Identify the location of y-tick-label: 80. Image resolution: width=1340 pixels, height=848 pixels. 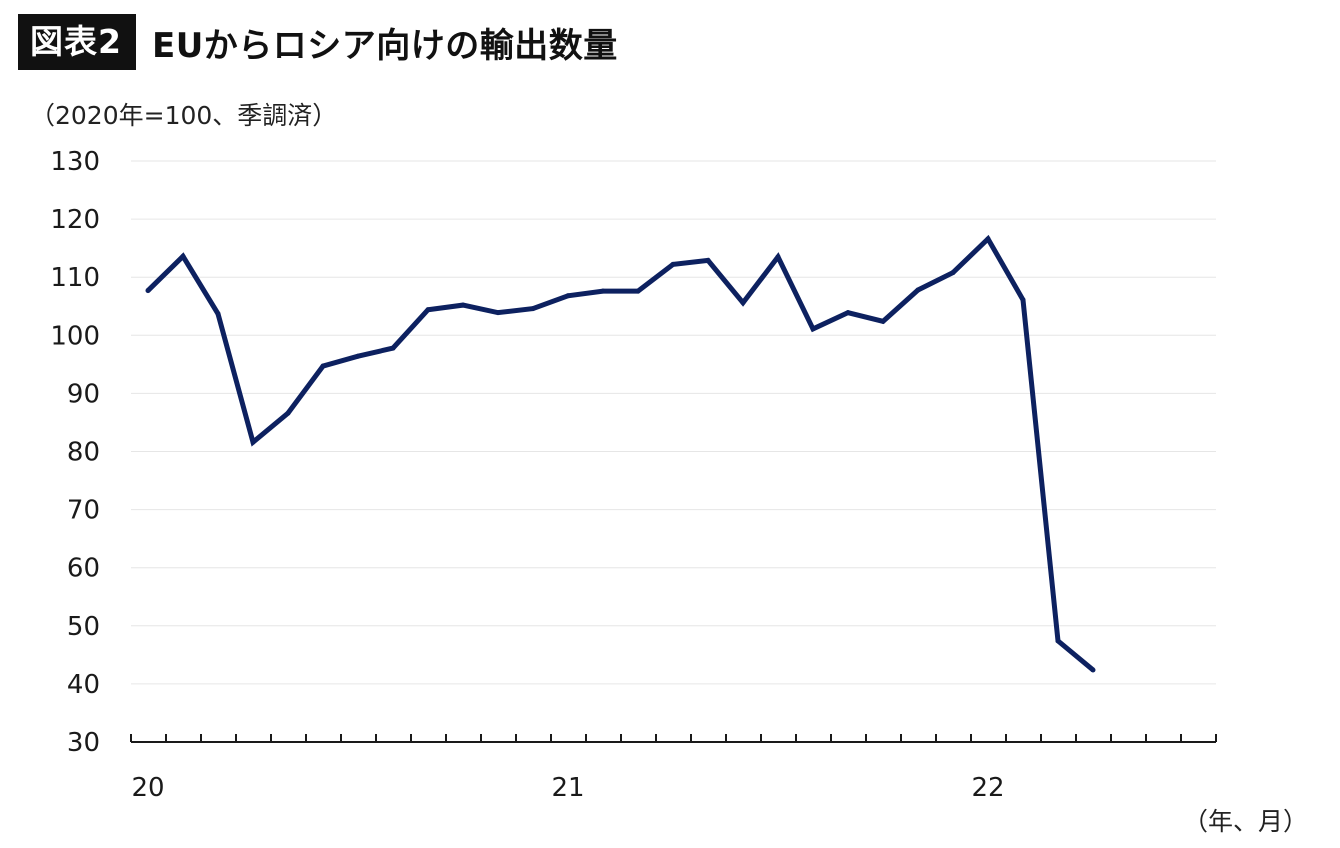
(83, 453).